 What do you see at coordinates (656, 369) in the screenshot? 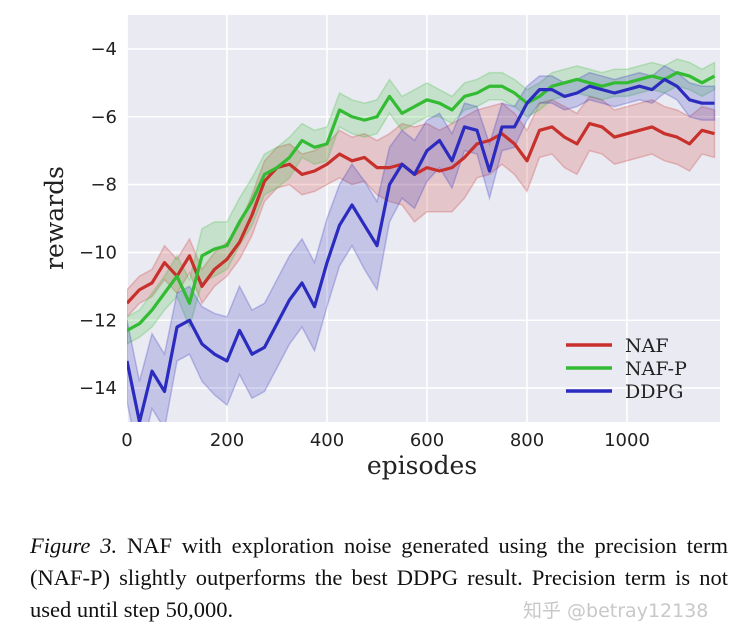
I see `legend-label: NAF-P` at bounding box center [656, 369].